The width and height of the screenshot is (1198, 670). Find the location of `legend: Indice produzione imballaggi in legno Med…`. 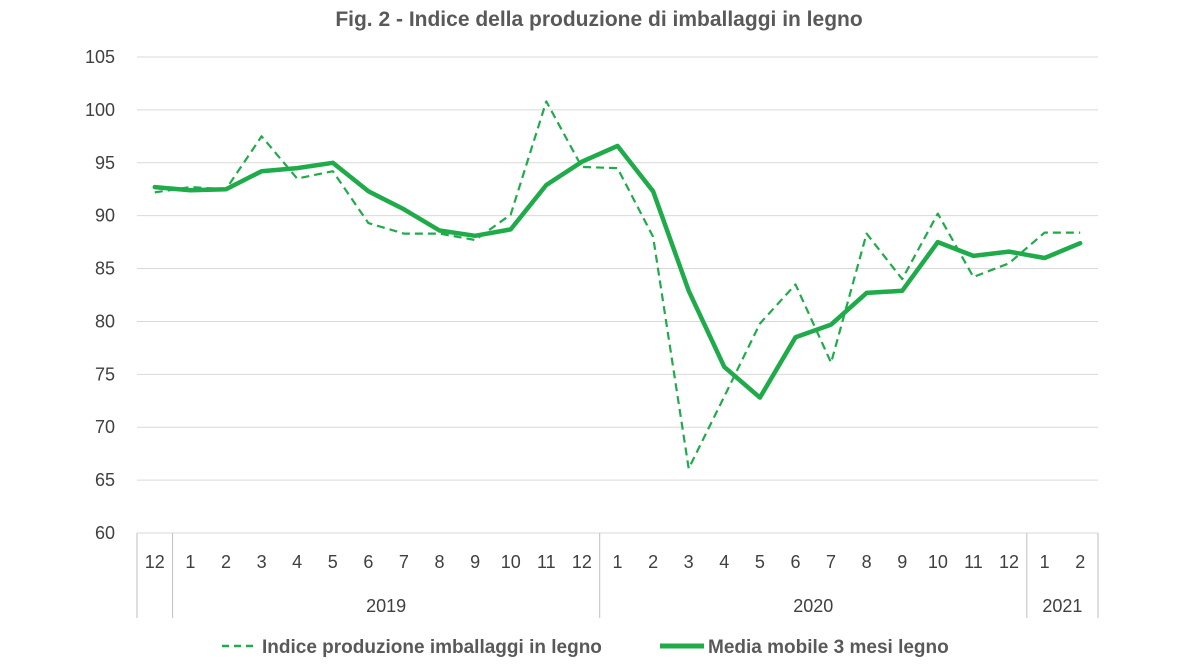

legend: Indice produzione imballaggi in legno Med… is located at coordinates (585, 647).